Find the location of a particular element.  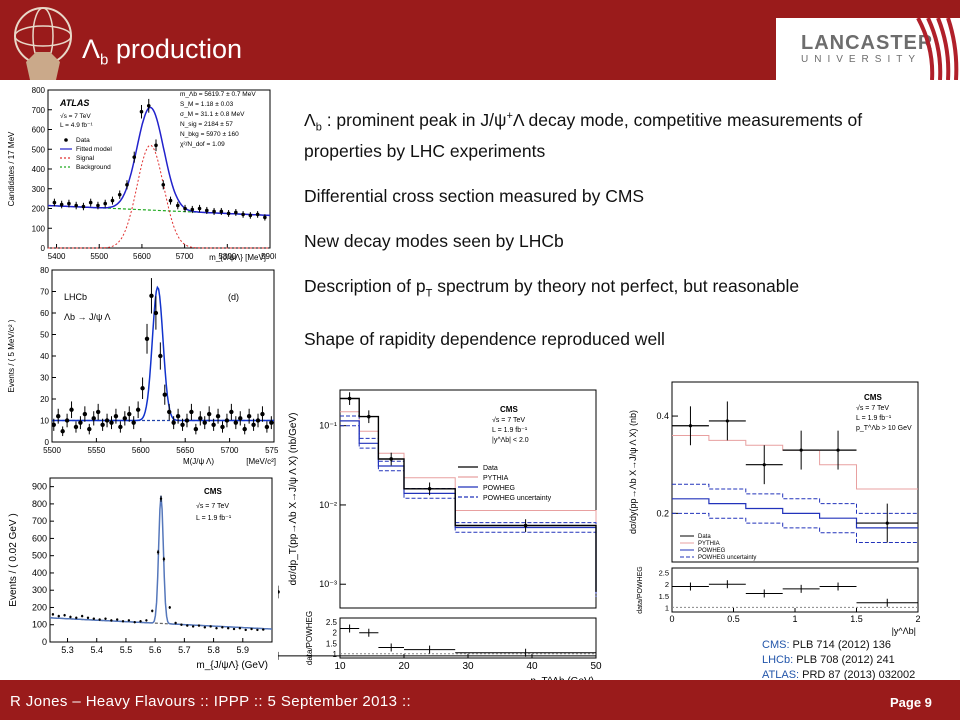

data-line is located at coordinates (468, 494).